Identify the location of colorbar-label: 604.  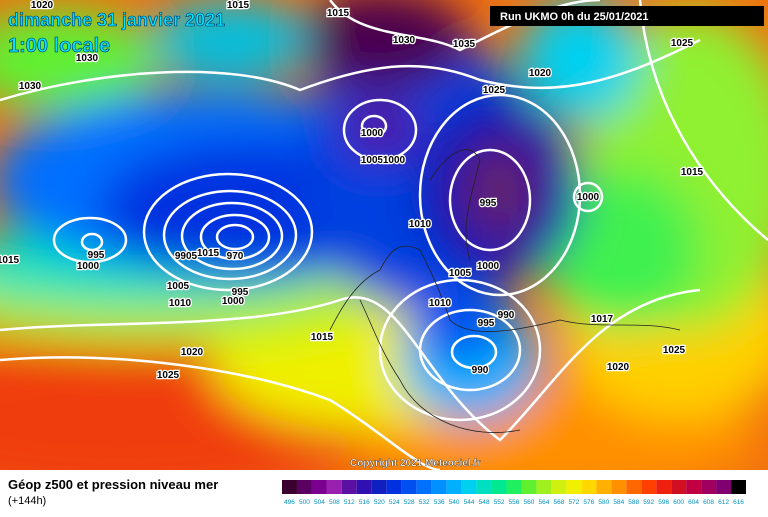
(693, 502).